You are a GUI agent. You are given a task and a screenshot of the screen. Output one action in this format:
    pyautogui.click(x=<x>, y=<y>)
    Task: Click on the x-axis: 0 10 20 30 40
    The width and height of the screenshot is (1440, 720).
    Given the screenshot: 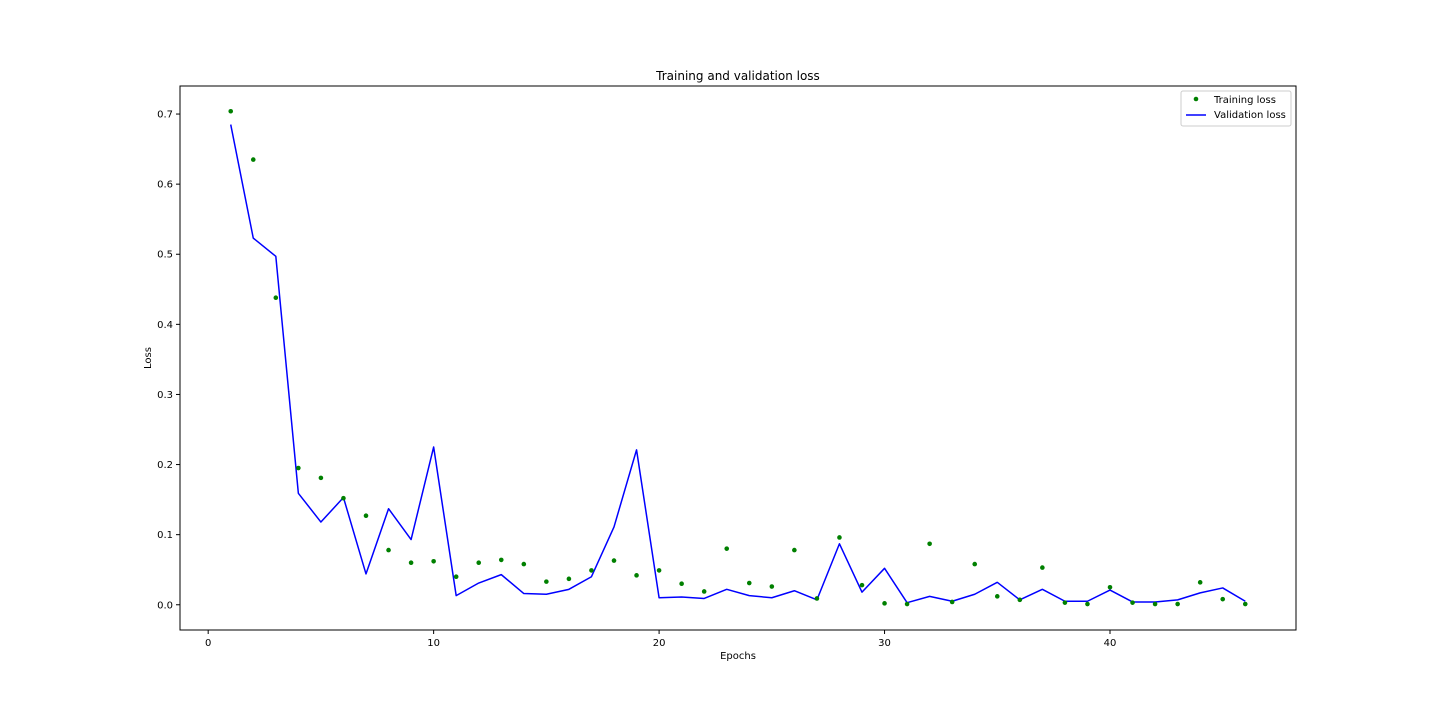 What is the action you would take?
    pyautogui.click(x=660, y=639)
    